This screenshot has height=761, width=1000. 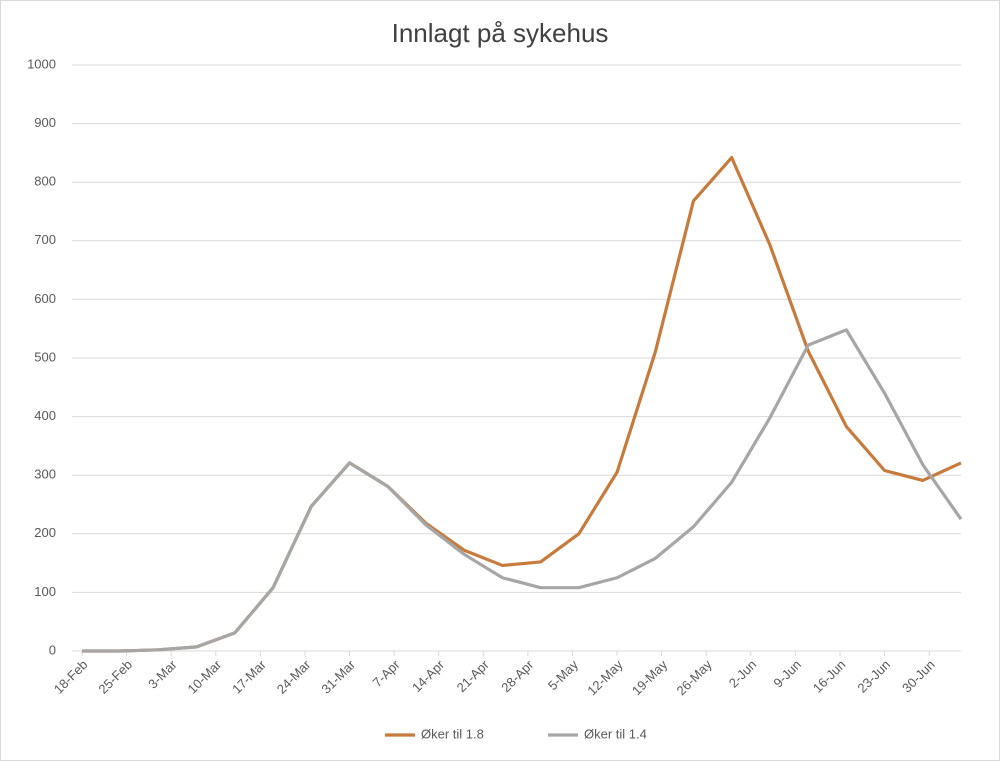 I want to click on y-tick-label: 200, so click(x=45, y=532).